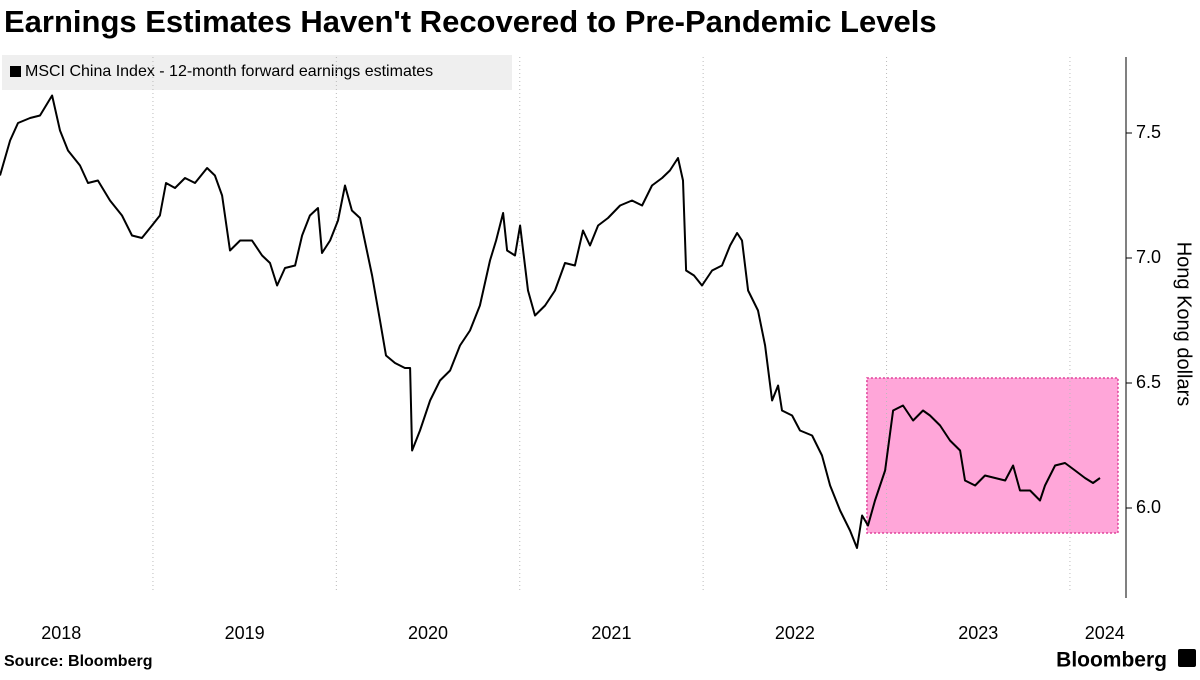 The image size is (1200, 680). Describe the element at coordinates (795, 633) in the screenshot. I see `x-tick-label: 2022` at that location.